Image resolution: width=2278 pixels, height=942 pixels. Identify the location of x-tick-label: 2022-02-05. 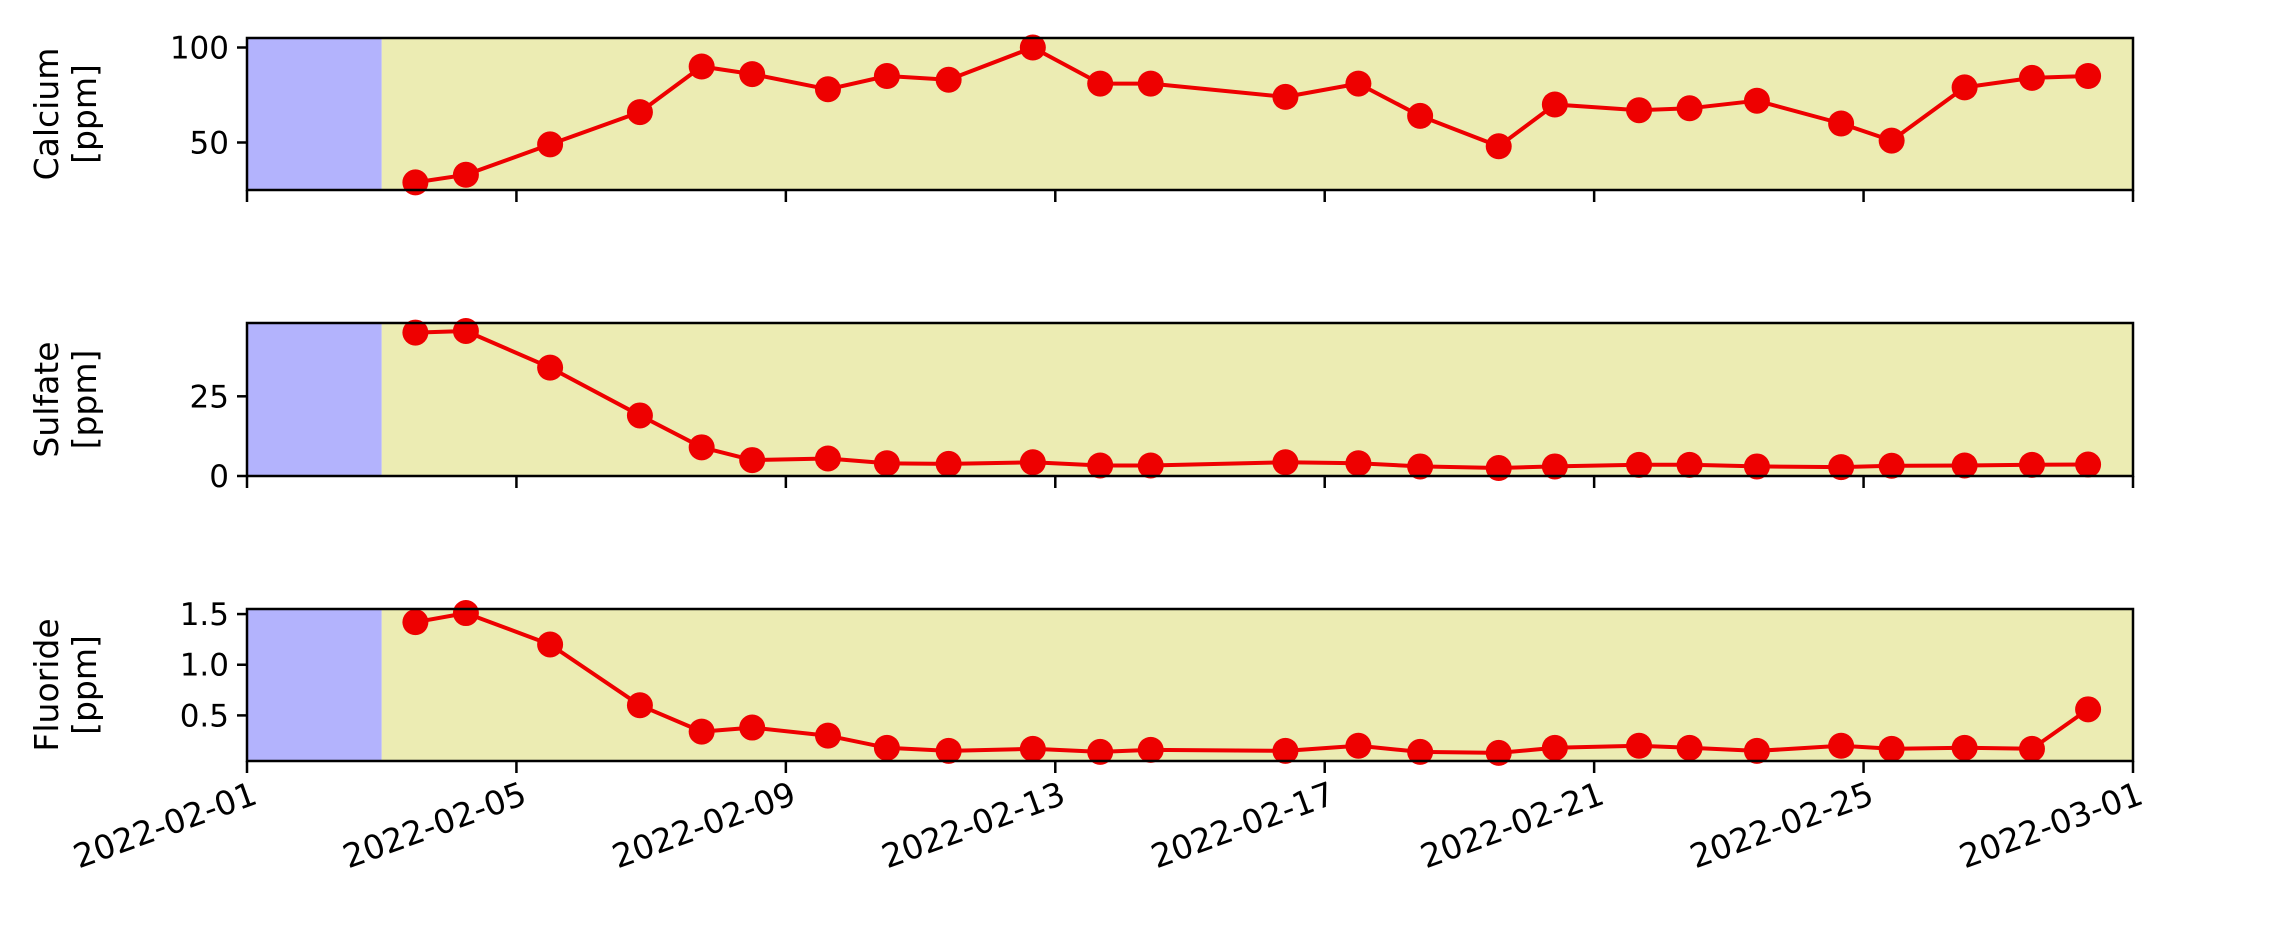
(435, 825).